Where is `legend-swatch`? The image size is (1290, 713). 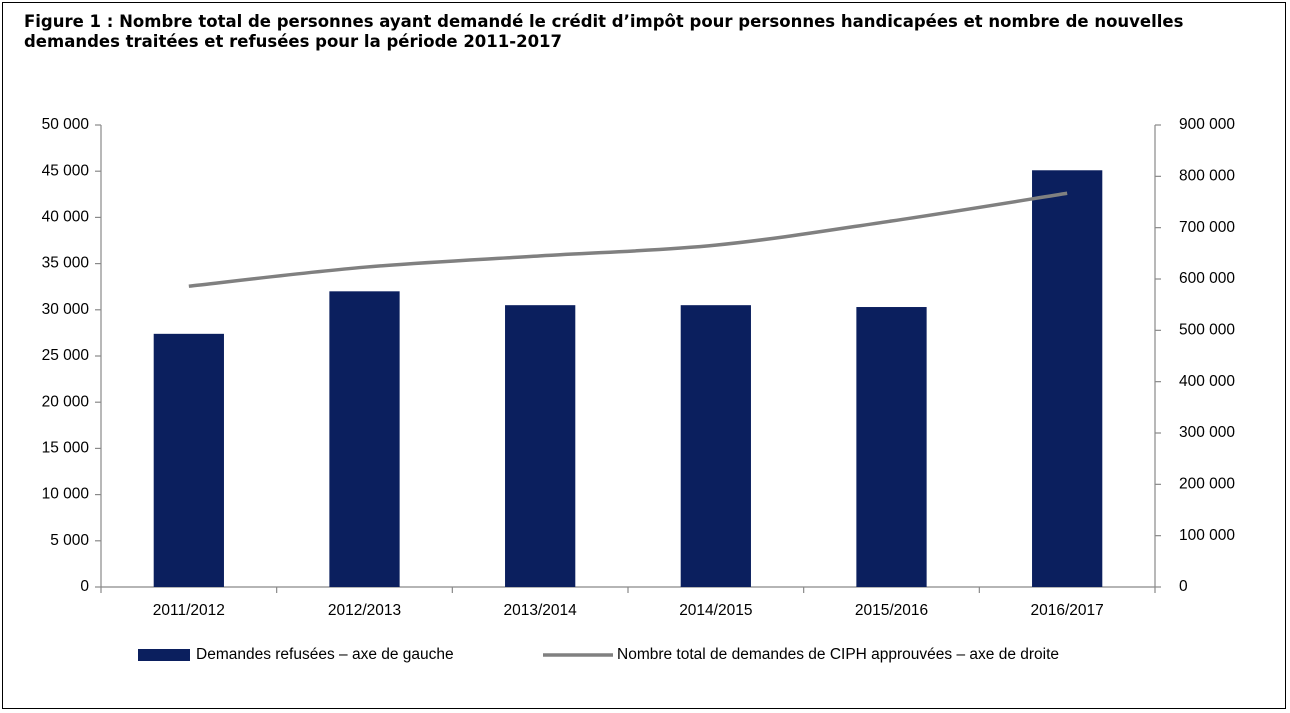
legend-swatch is located at coordinates (164, 655).